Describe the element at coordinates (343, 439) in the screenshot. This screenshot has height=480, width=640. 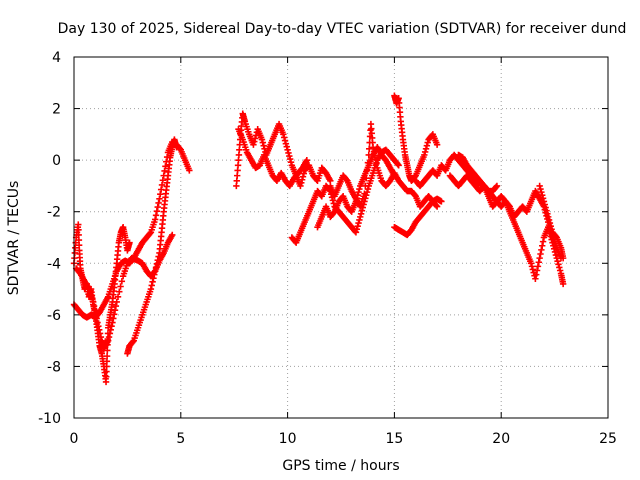
I see `x-tick-labels: 0 5 10 15 20 25` at that location.